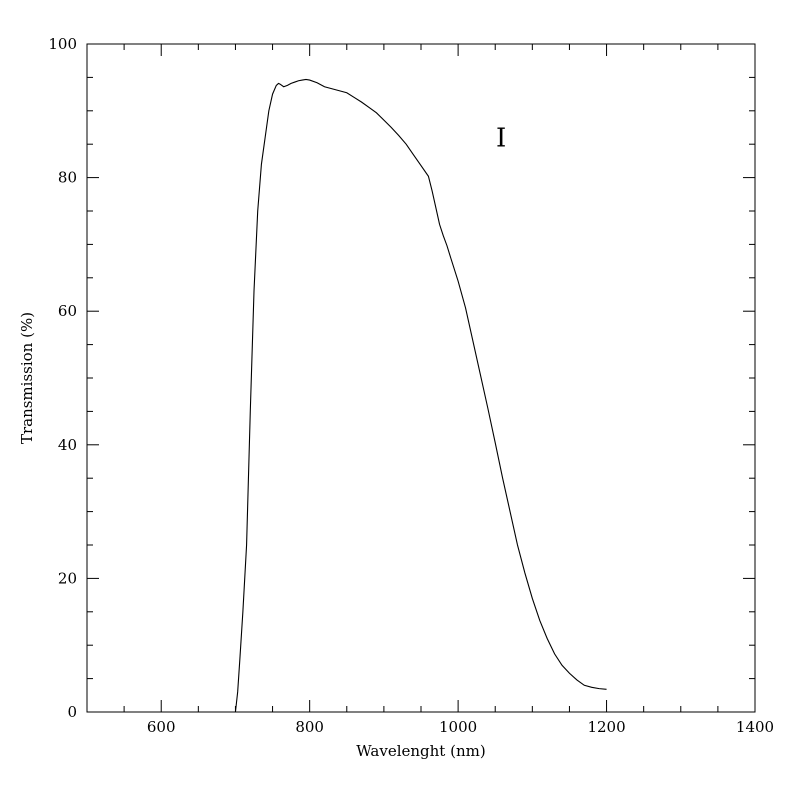 The image size is (797, 797). What do you see at coordinates (62, 44) in the screenshot?
I see `y-tick-label: 100` at bounding box center [62, 44].